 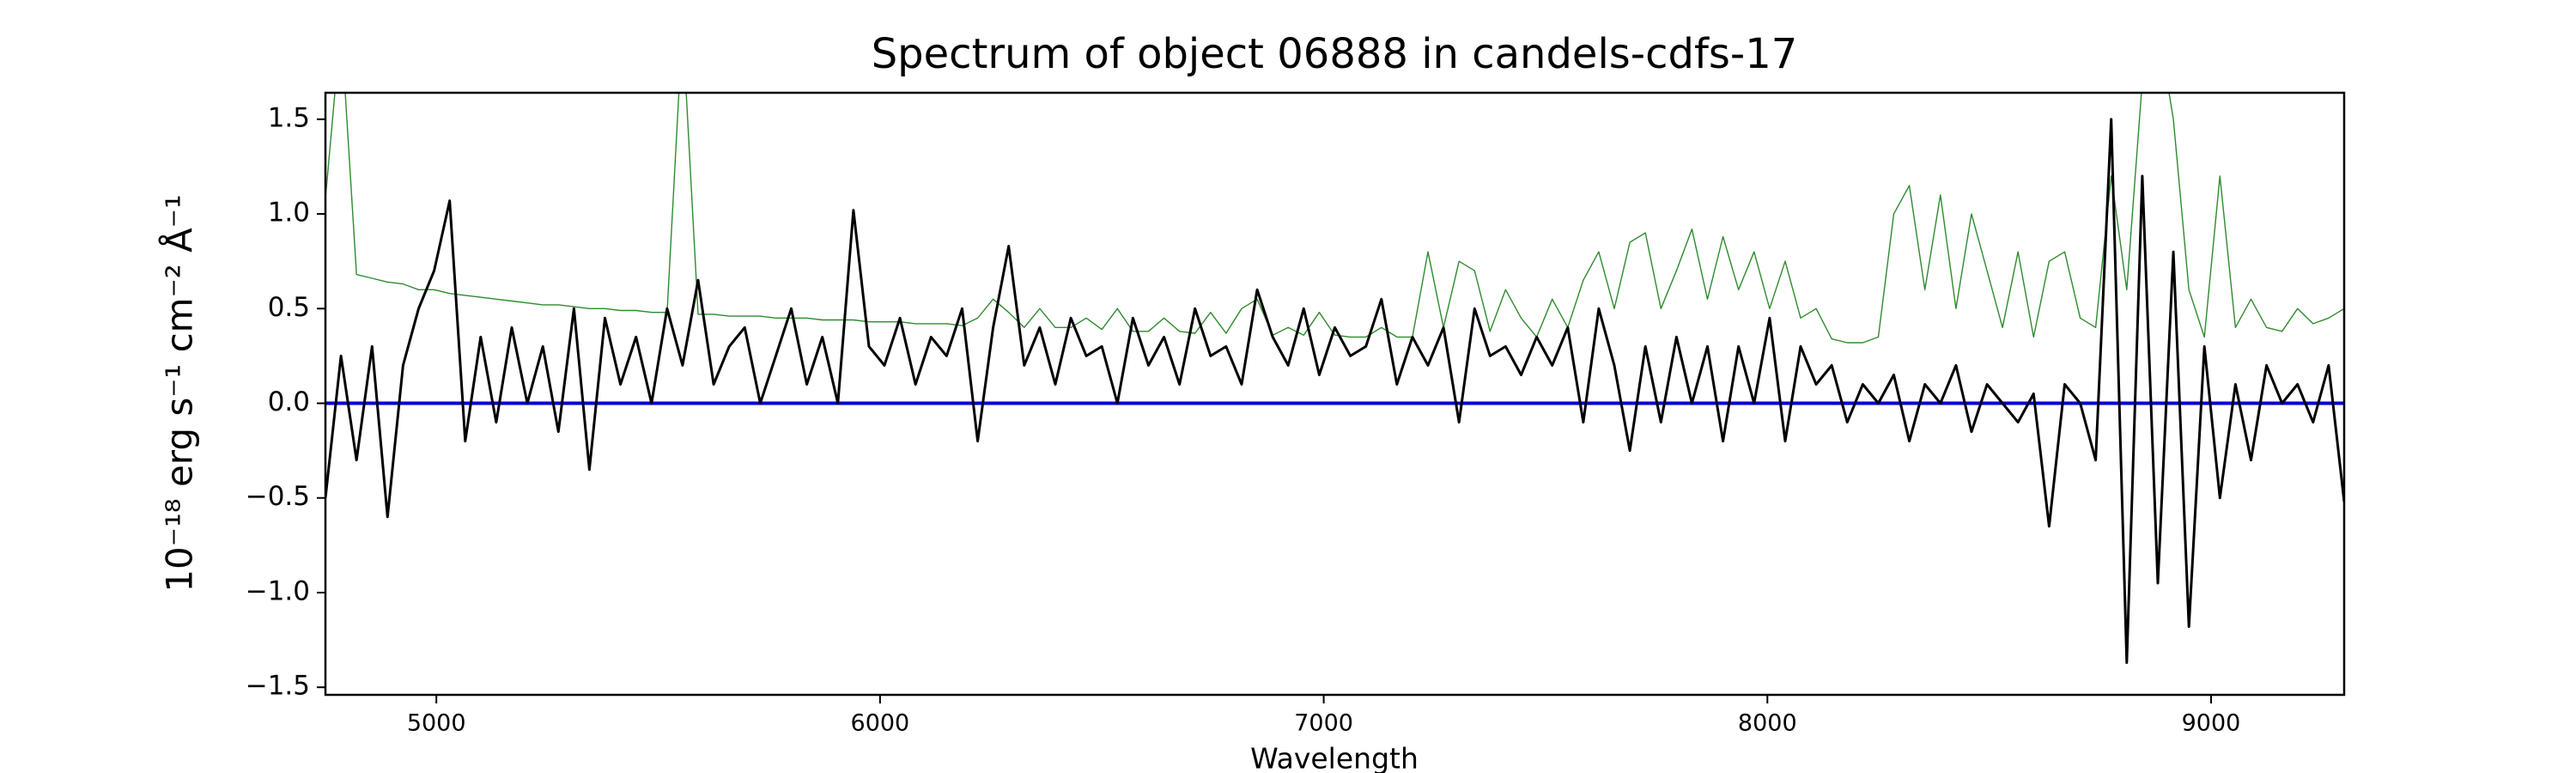 What do you see at coordinates (180, 393) in the screenshot?
I see `y-axis-label: 10⁻¹⁸ erg s⁻¹ cm⁻² Å⁻¹` at bounding box center [180, 393].